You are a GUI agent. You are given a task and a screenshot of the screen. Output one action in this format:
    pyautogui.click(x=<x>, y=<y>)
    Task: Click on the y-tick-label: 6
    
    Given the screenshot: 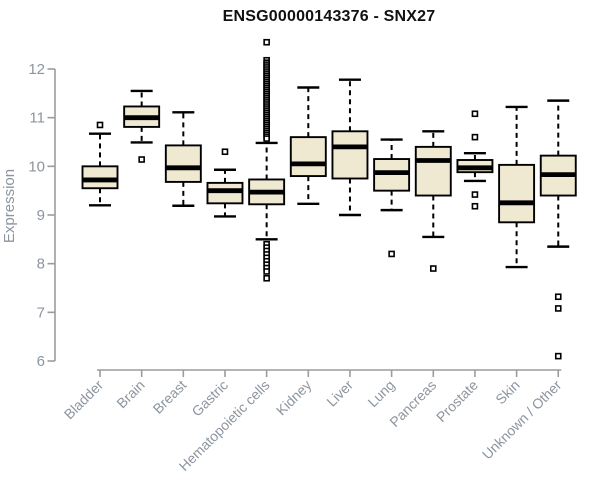 What is the action you would take?
    pyautogui.click(x=41, y=361)
    